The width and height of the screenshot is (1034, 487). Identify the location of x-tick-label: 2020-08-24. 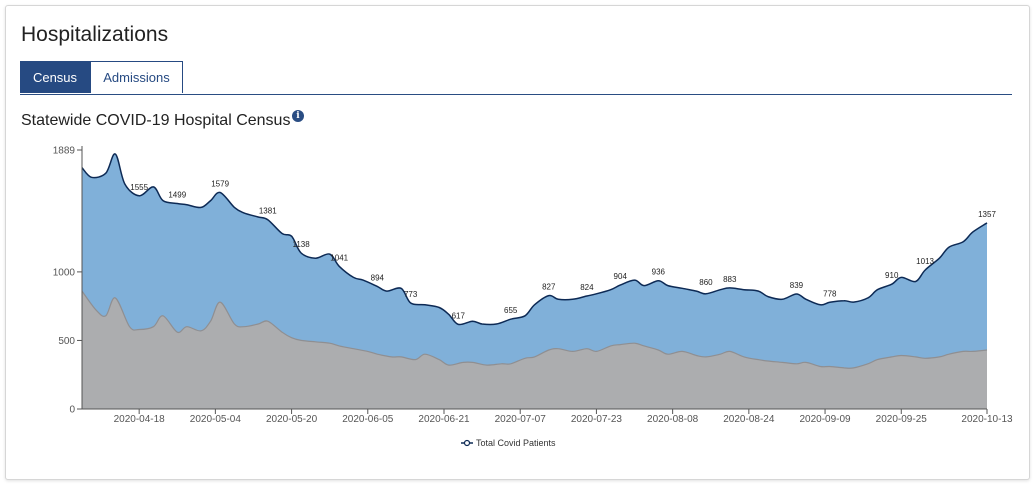
(749, 419).